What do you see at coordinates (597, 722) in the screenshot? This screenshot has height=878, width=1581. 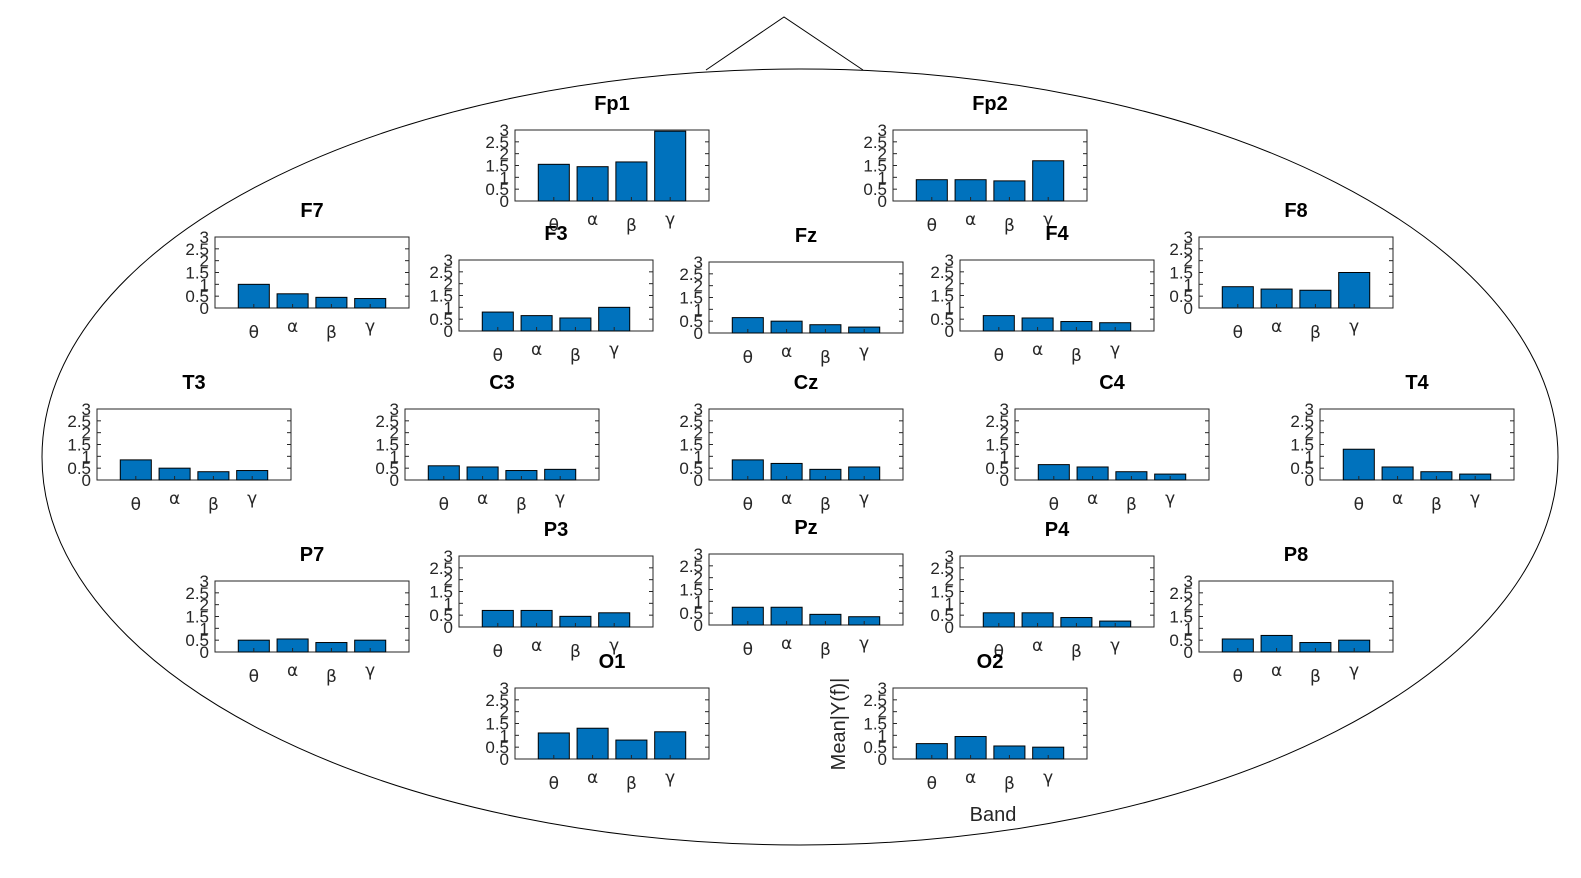 I see `subplot-o1: O1 00.511.522.53 θ α β γ` at bounding box center [597, 722].